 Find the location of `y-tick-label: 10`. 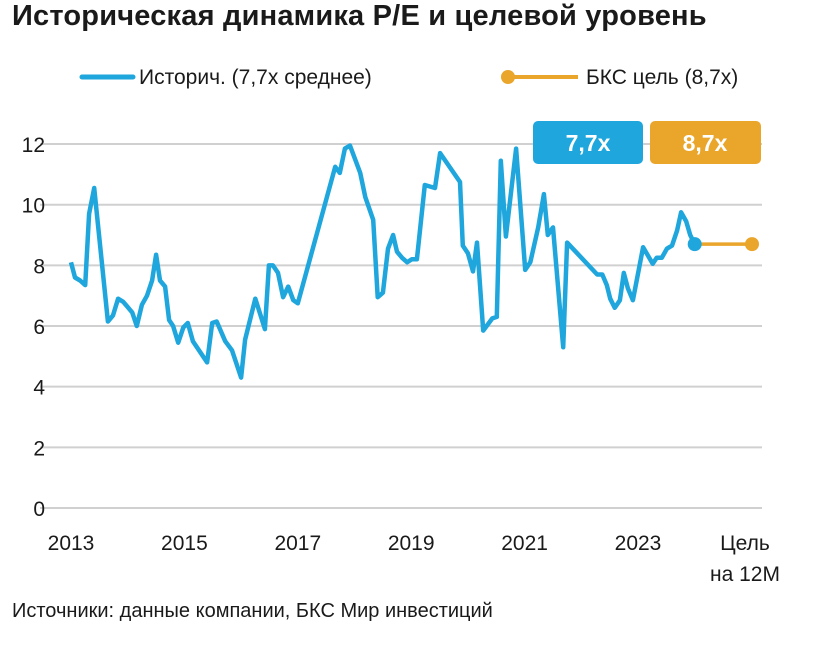

y-tick-label: 10 is located at coordinates (33, 206).